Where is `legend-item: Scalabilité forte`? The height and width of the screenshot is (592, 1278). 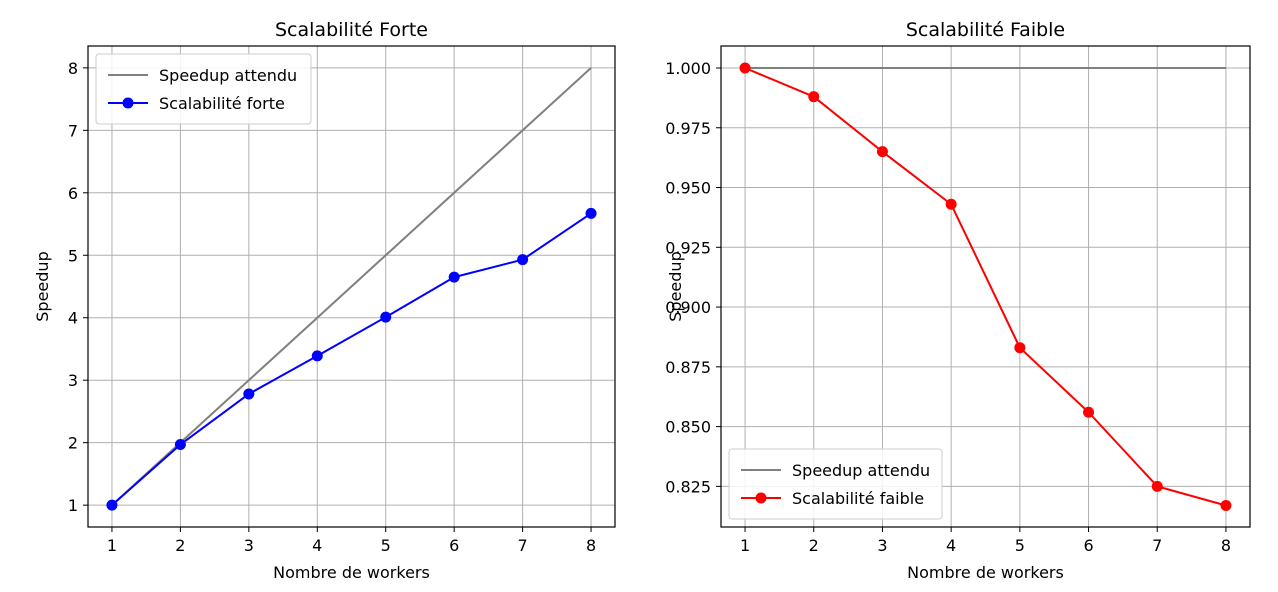 legend-item: Scalabilité forte is located at coordinates (196, 103).